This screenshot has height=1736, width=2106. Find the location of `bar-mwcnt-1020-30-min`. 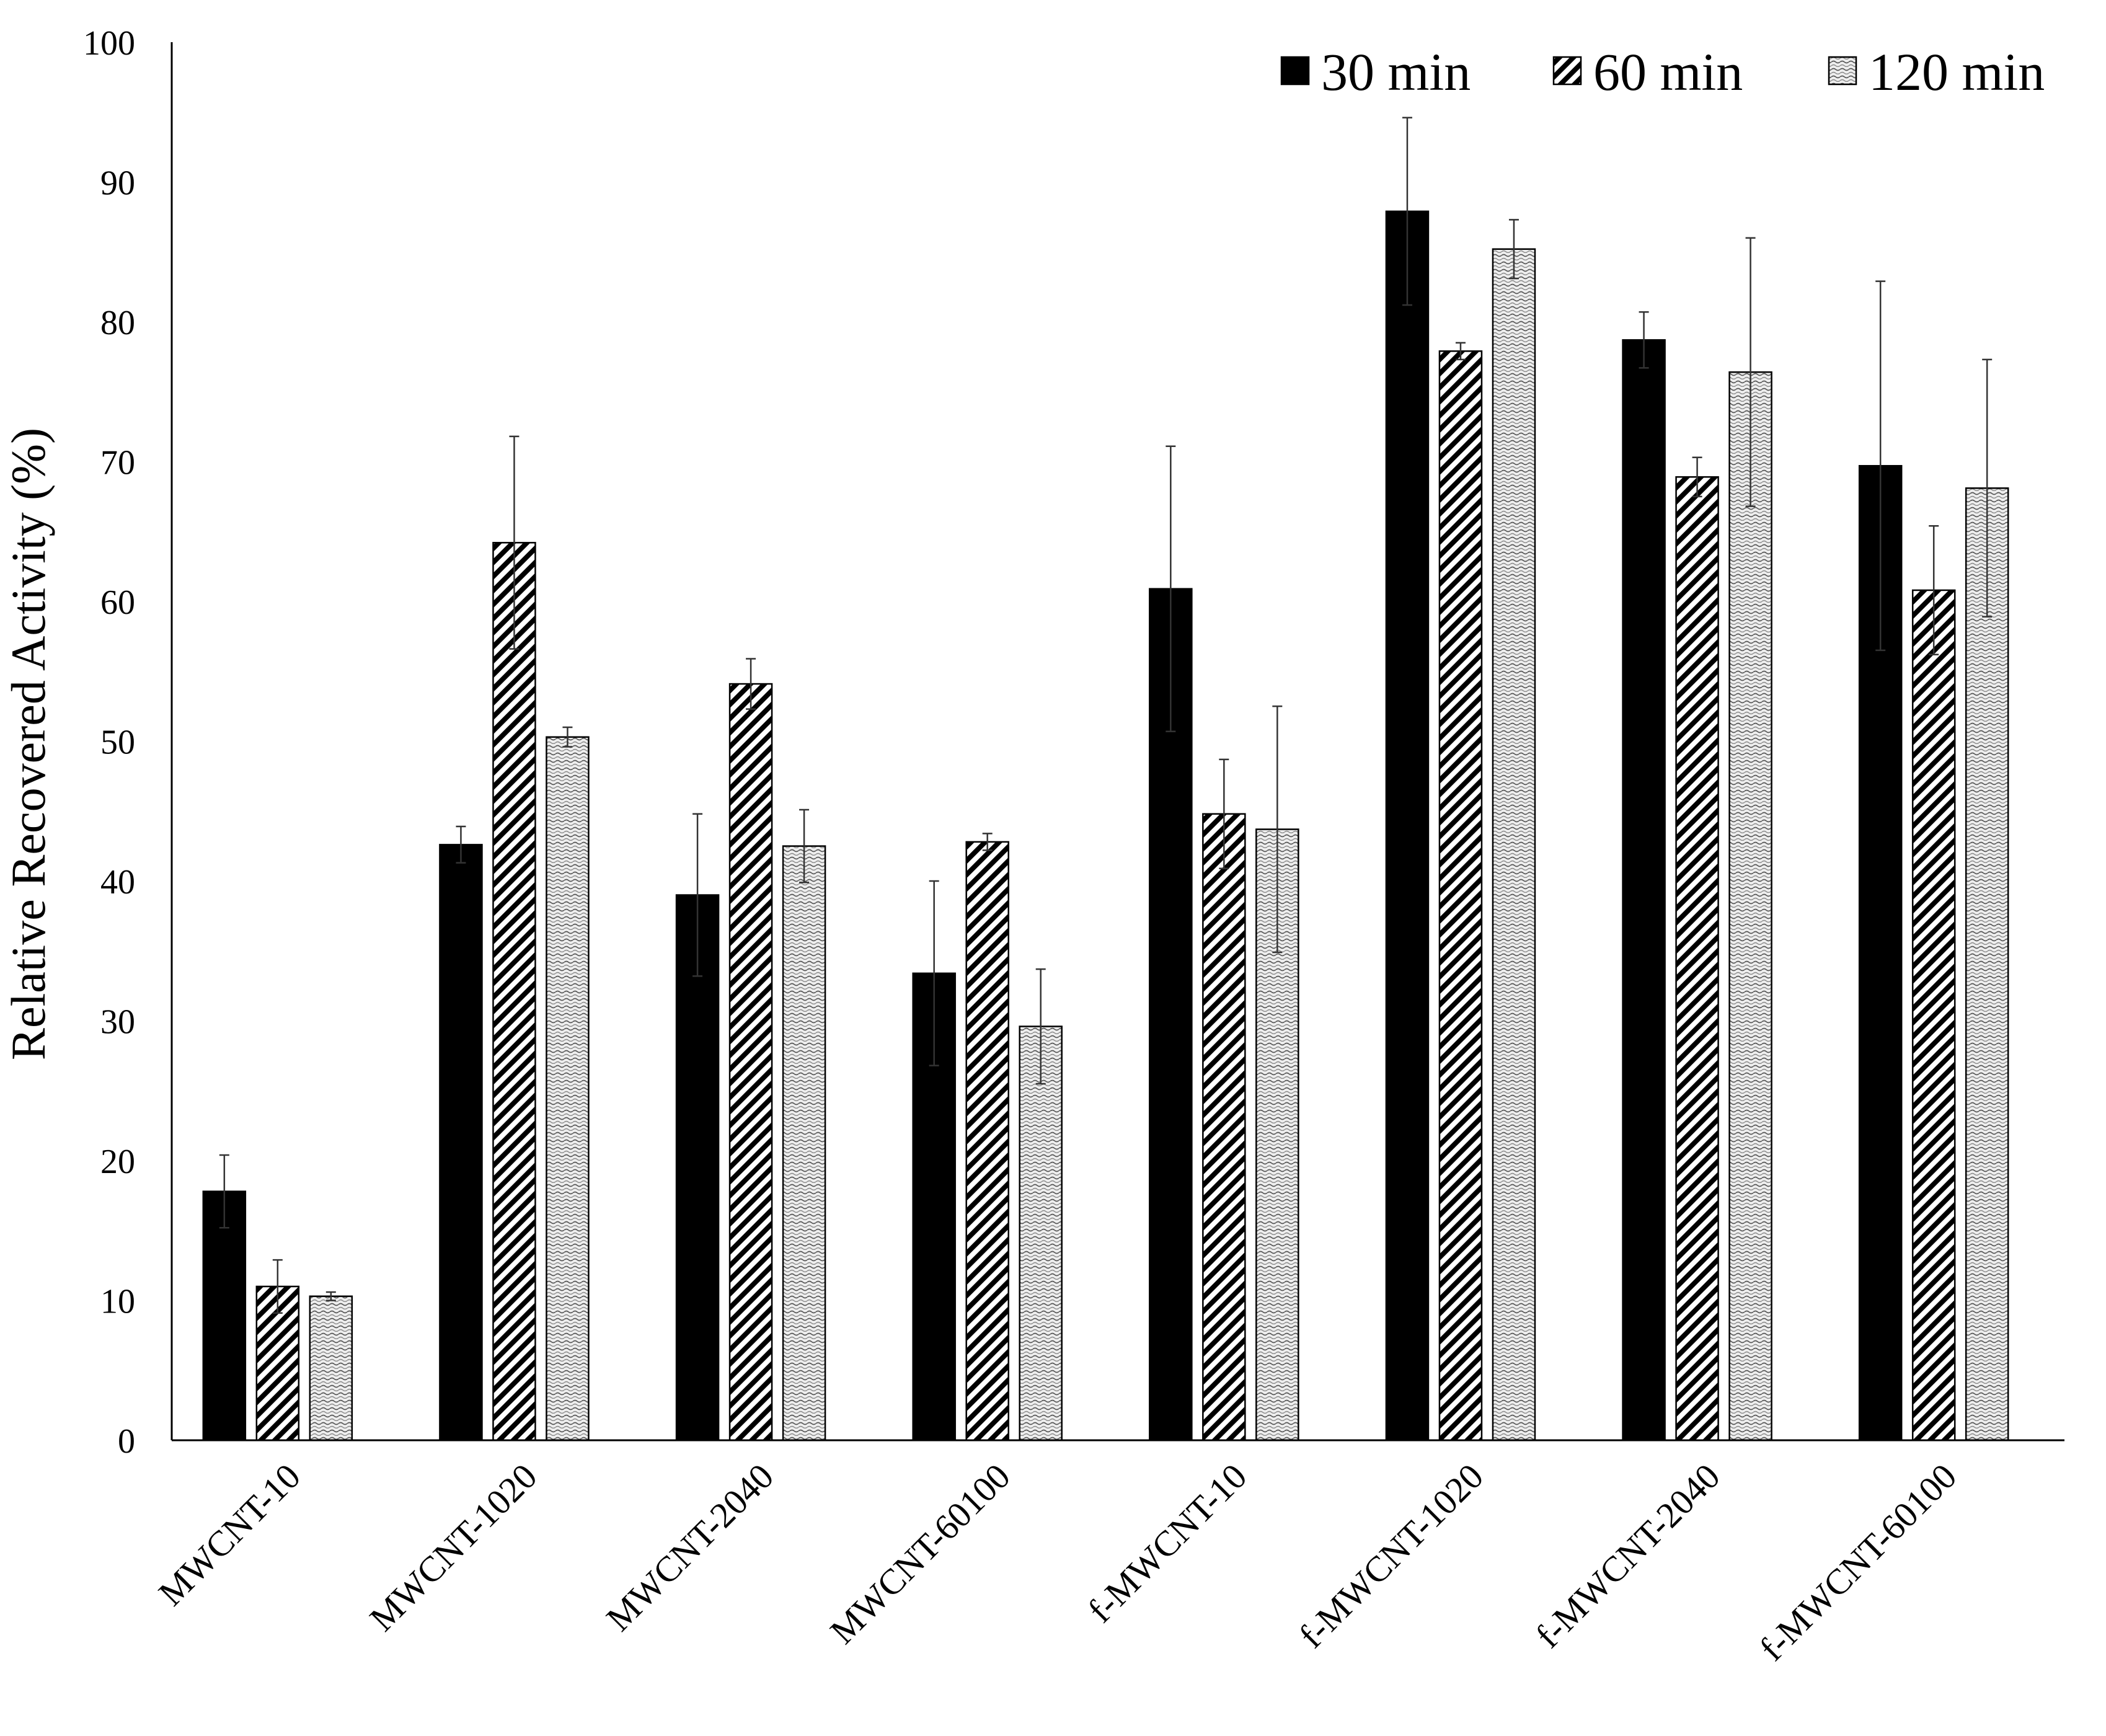

bar-mwcnt-1020-30-min is located at coordinates (461, 1143).